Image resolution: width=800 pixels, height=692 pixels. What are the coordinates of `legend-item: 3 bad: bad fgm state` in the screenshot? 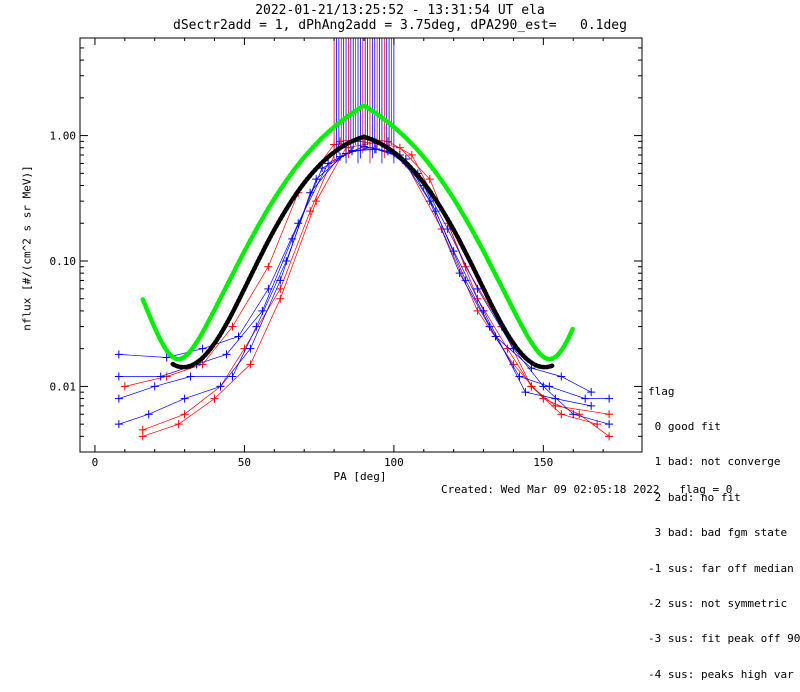 It's located at (718, 533).